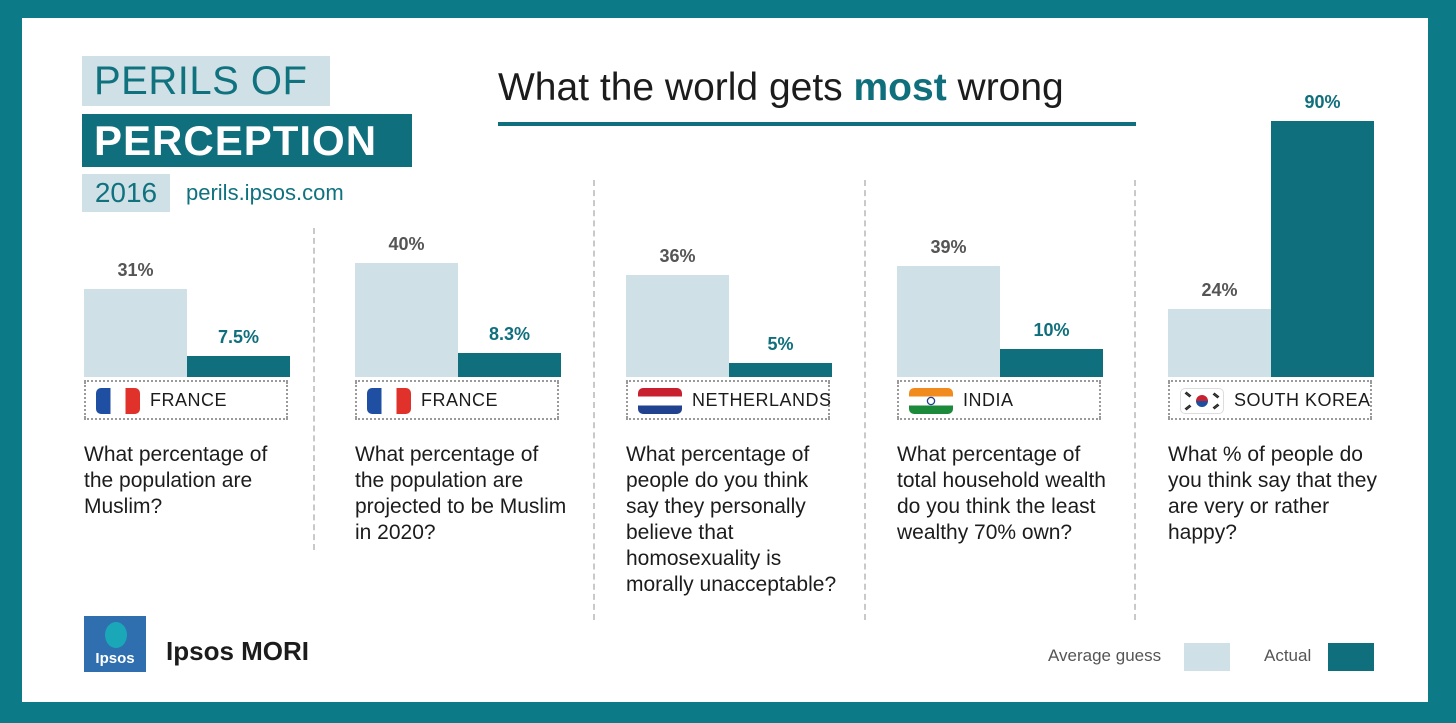 The width and height of the screenshot is (1456, 723). I want to click on value-label-average-guess: 40%, so click(406, 244).